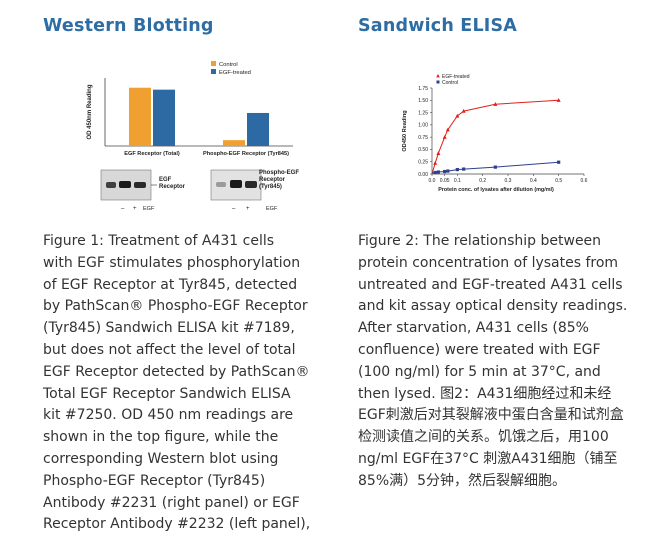 The height and width of the screenshot is (539, 666). Describe the element at coordinates (171, 502) in the screenshot. I see `caption-line: Antibody #2231 (right panel) or EGF` at that location.